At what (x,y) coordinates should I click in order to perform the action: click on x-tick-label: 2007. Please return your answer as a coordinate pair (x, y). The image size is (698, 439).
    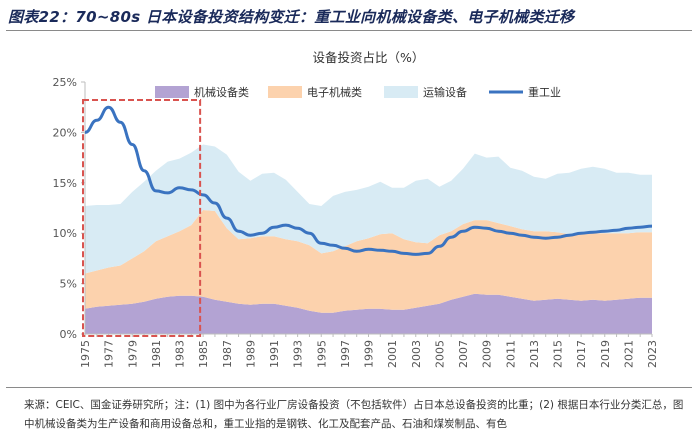
    Looking at the image, I should click on (463, 354).